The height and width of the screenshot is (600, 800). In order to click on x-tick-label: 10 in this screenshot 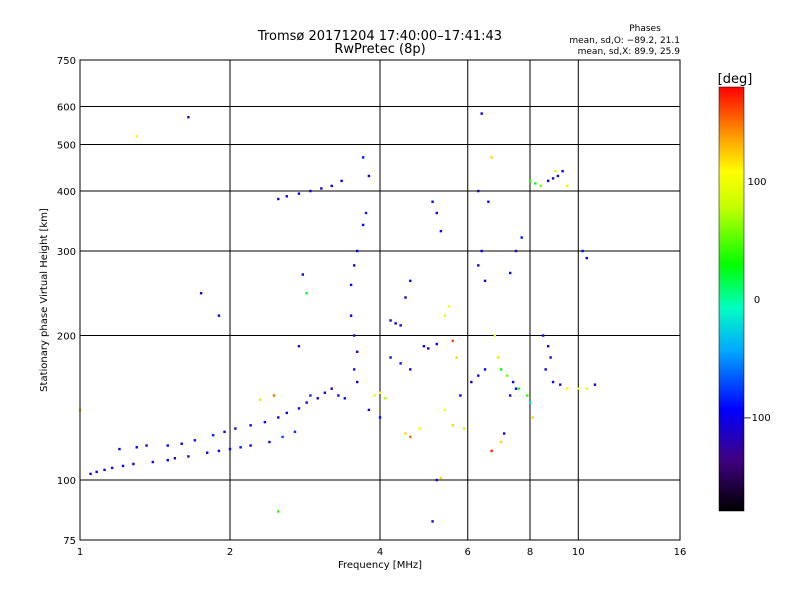, I will do `click(578, 552)`.